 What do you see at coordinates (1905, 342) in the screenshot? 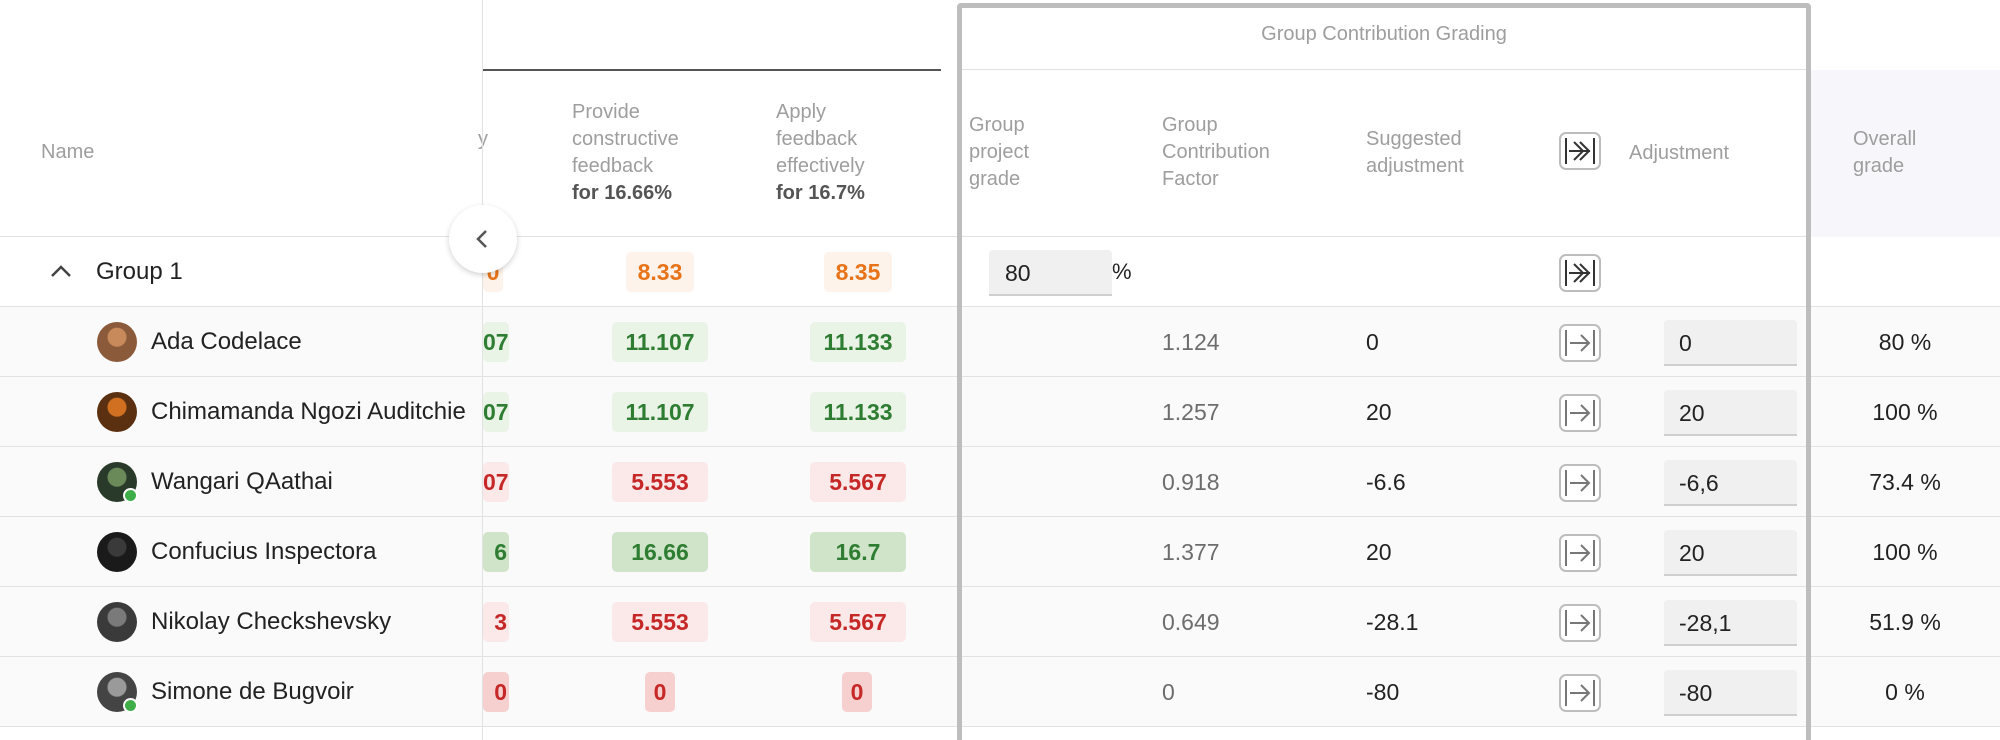
I see `overall-grade: 80 %` at bounding box center [1905, 342].